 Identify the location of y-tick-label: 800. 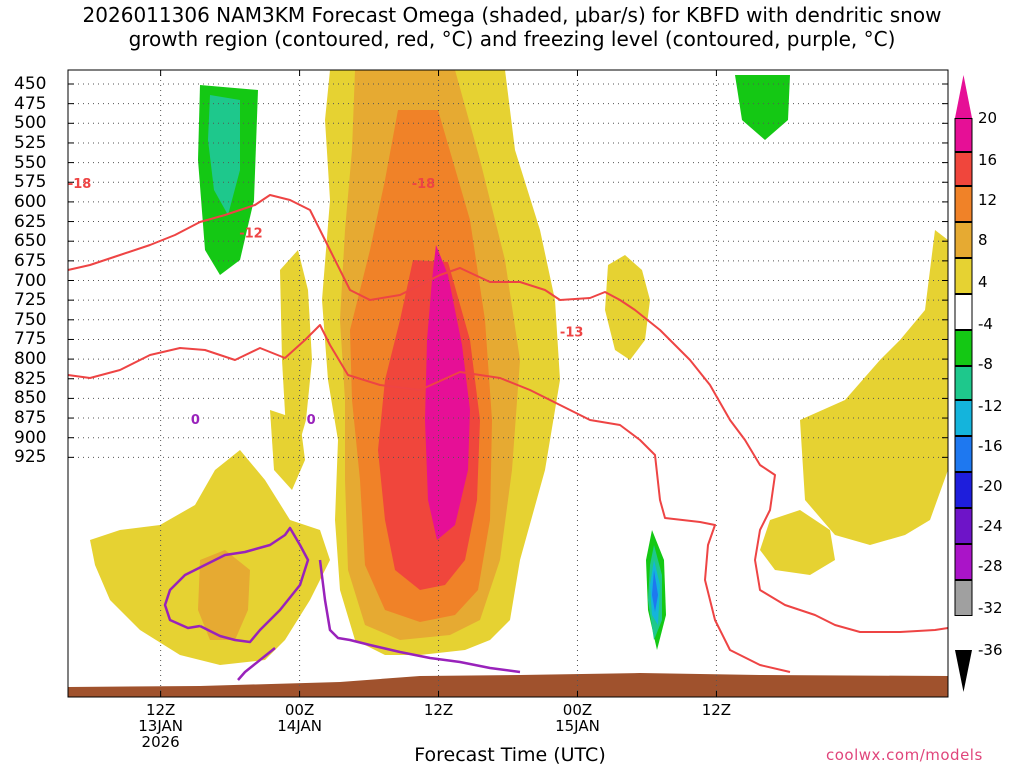
(30, 359).